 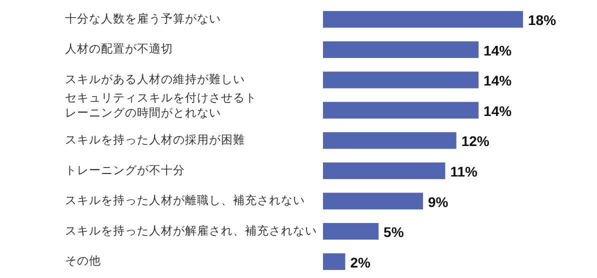 What do you see at coordinates (155, 79) in the screenshot?
I see `y-tick-label: スキルがある人材の維持が難しい` at bounding box center [155, 79].